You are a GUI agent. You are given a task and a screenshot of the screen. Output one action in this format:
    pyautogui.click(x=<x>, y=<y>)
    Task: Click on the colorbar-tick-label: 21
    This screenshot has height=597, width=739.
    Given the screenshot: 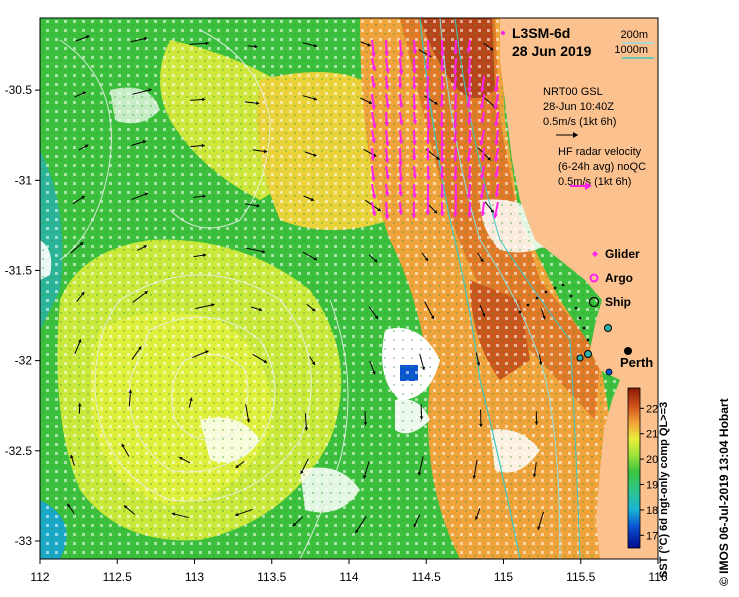 What is the action you would take?
    pyautogui.click(x=652, y=435)
    